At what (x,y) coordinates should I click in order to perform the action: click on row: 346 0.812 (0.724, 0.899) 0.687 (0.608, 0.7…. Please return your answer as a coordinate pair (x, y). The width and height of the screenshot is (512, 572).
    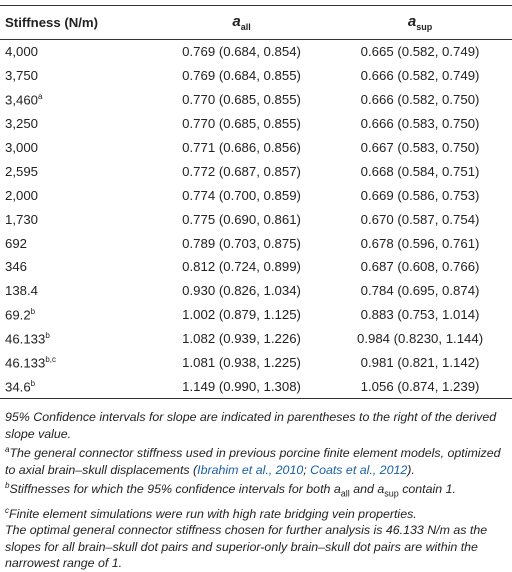
    Looking at the image, I should click on (256, 267).